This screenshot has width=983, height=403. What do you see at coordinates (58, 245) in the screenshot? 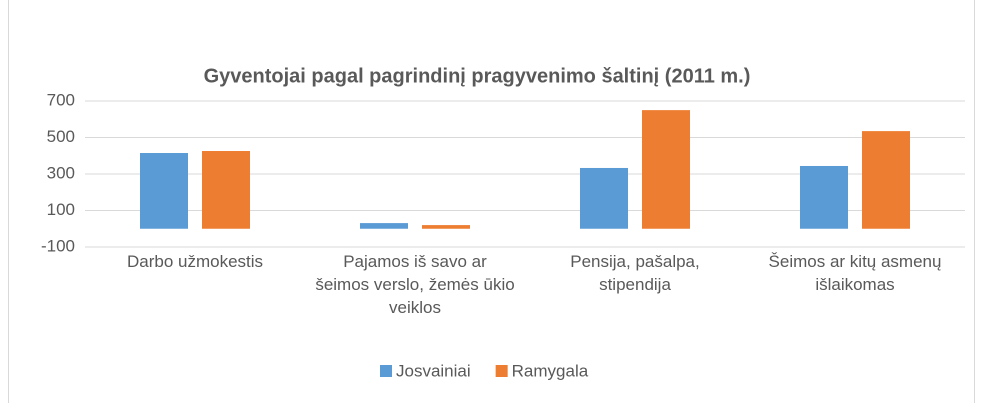
I see `y-tick-label: -100` at bounding box center [58, 245].